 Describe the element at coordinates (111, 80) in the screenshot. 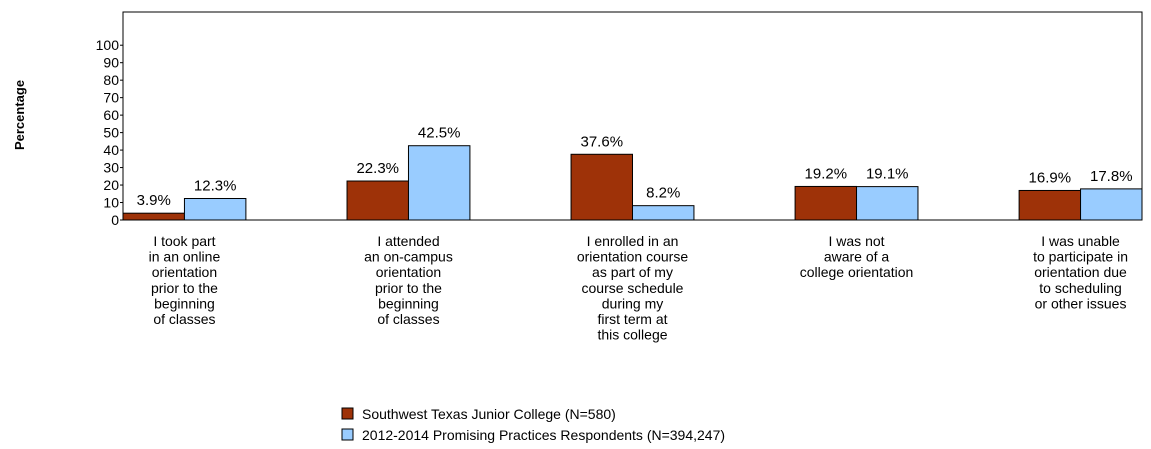

I see `y-tick-label: 80` at that location.